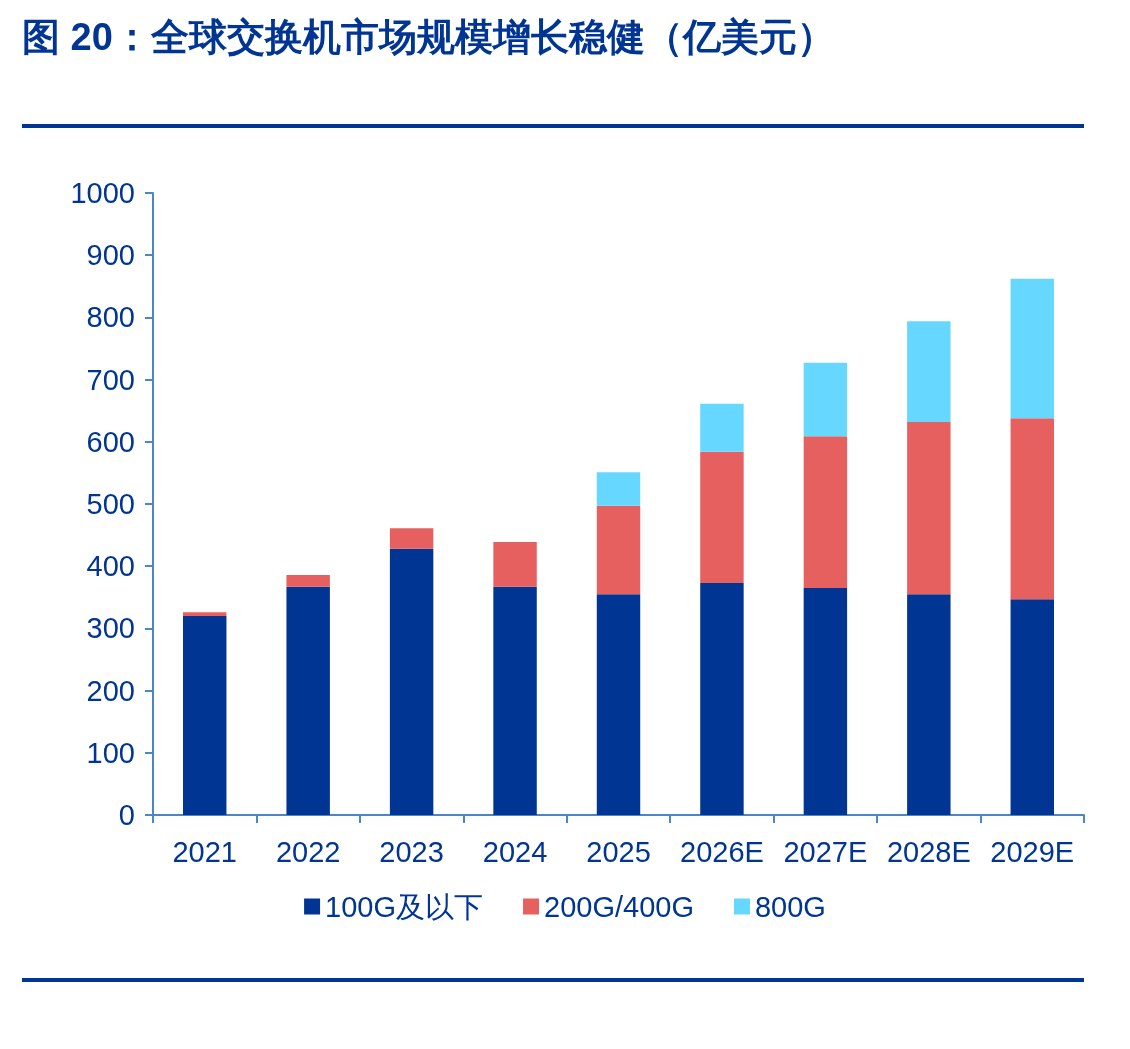 This screenshot has height=1049, width=1130. I want to click on y-tick-label: 400, so click(110, 566).